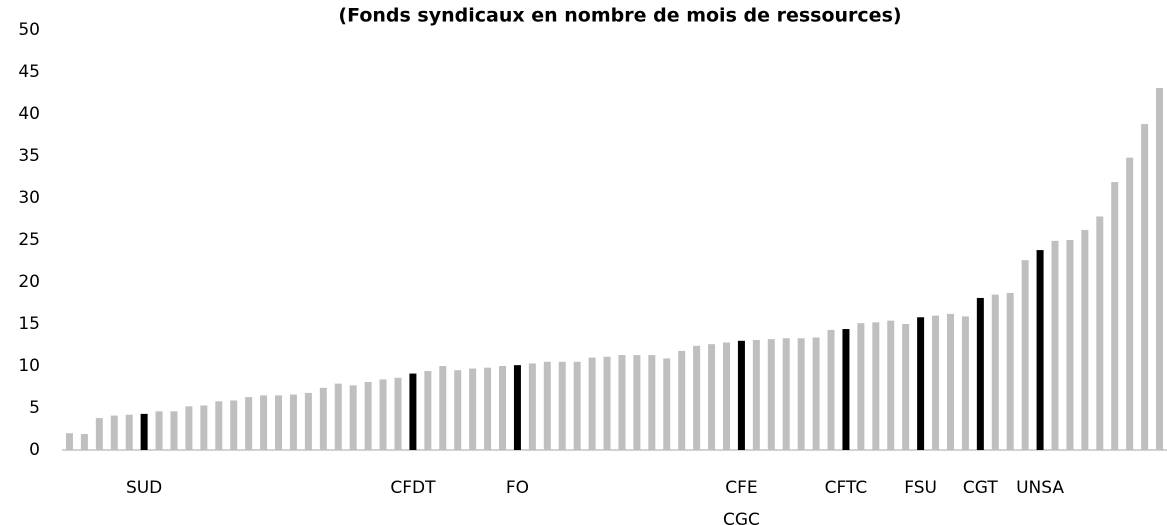  What do you see at coordinates (29, 366) in the screenshot?
I see `y-tick-label: 10` at bounding box center [29, 366].